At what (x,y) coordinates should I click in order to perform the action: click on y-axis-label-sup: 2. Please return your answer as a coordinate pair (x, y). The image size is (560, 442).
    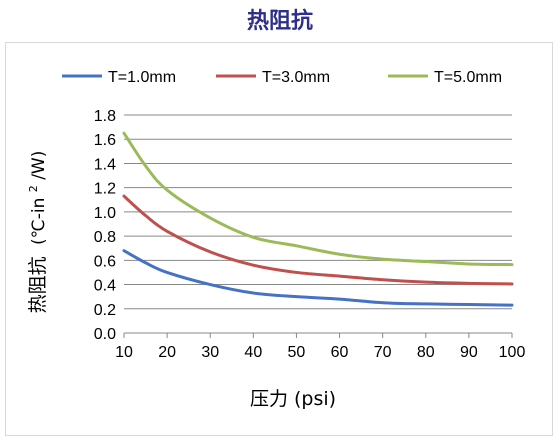
    Looking at the image, I should click on (33, 188).